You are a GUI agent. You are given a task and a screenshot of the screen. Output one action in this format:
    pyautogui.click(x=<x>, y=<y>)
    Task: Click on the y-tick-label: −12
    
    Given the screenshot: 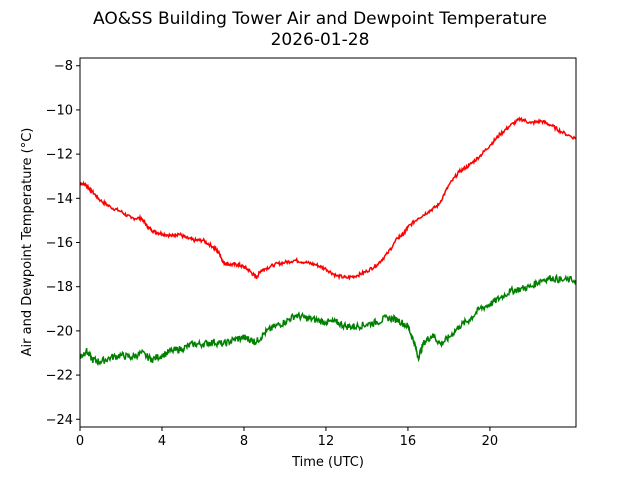 What is the action you would take?
    pyautogui.click(x=59, y=155)
    